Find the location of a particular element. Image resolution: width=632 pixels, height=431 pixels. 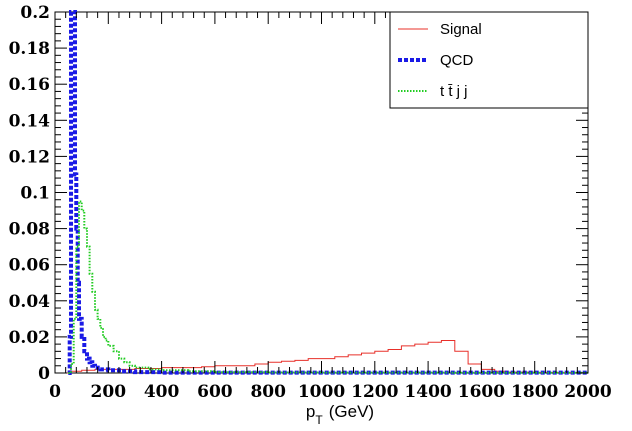

y-tick-label: 0.14 is located at coordinates (30, 121).